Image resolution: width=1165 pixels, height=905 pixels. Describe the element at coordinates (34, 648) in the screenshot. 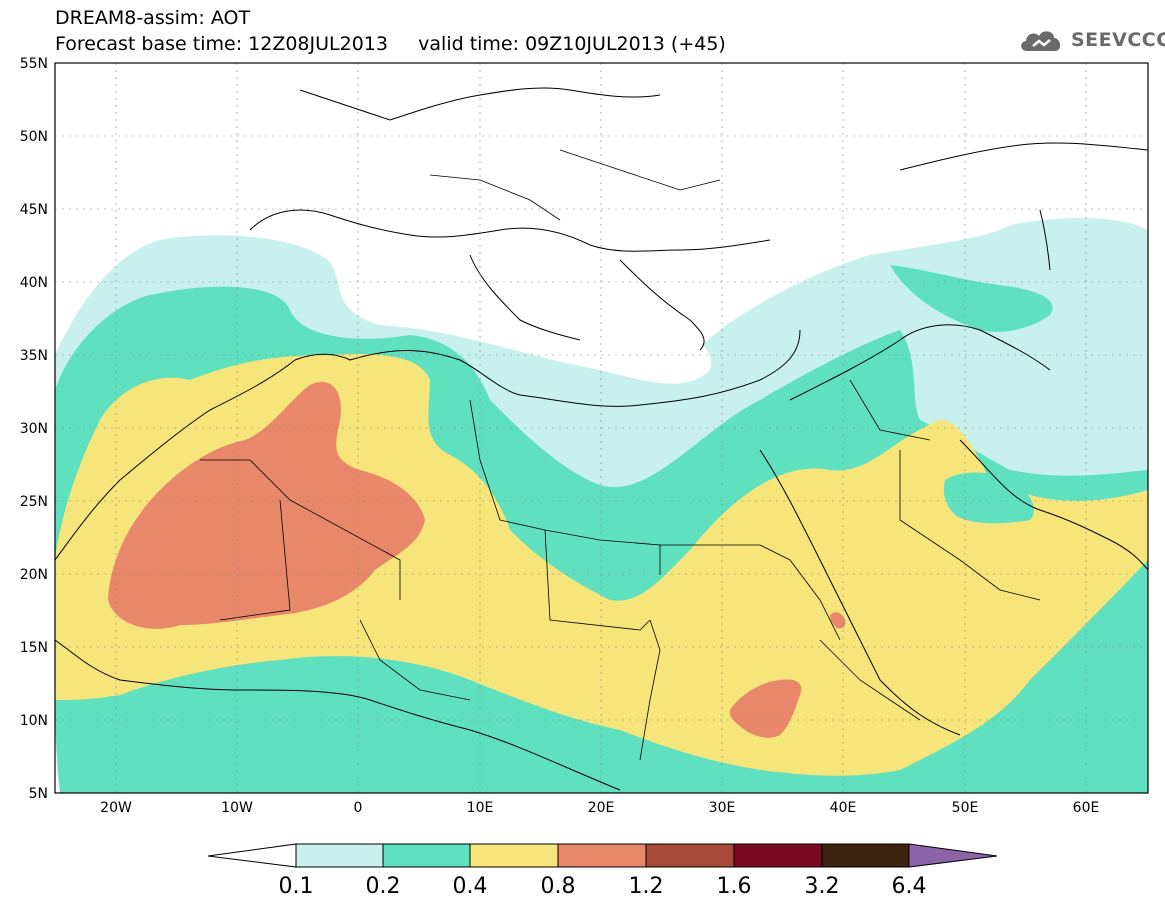

I see `lat-label: 15N` at that location.